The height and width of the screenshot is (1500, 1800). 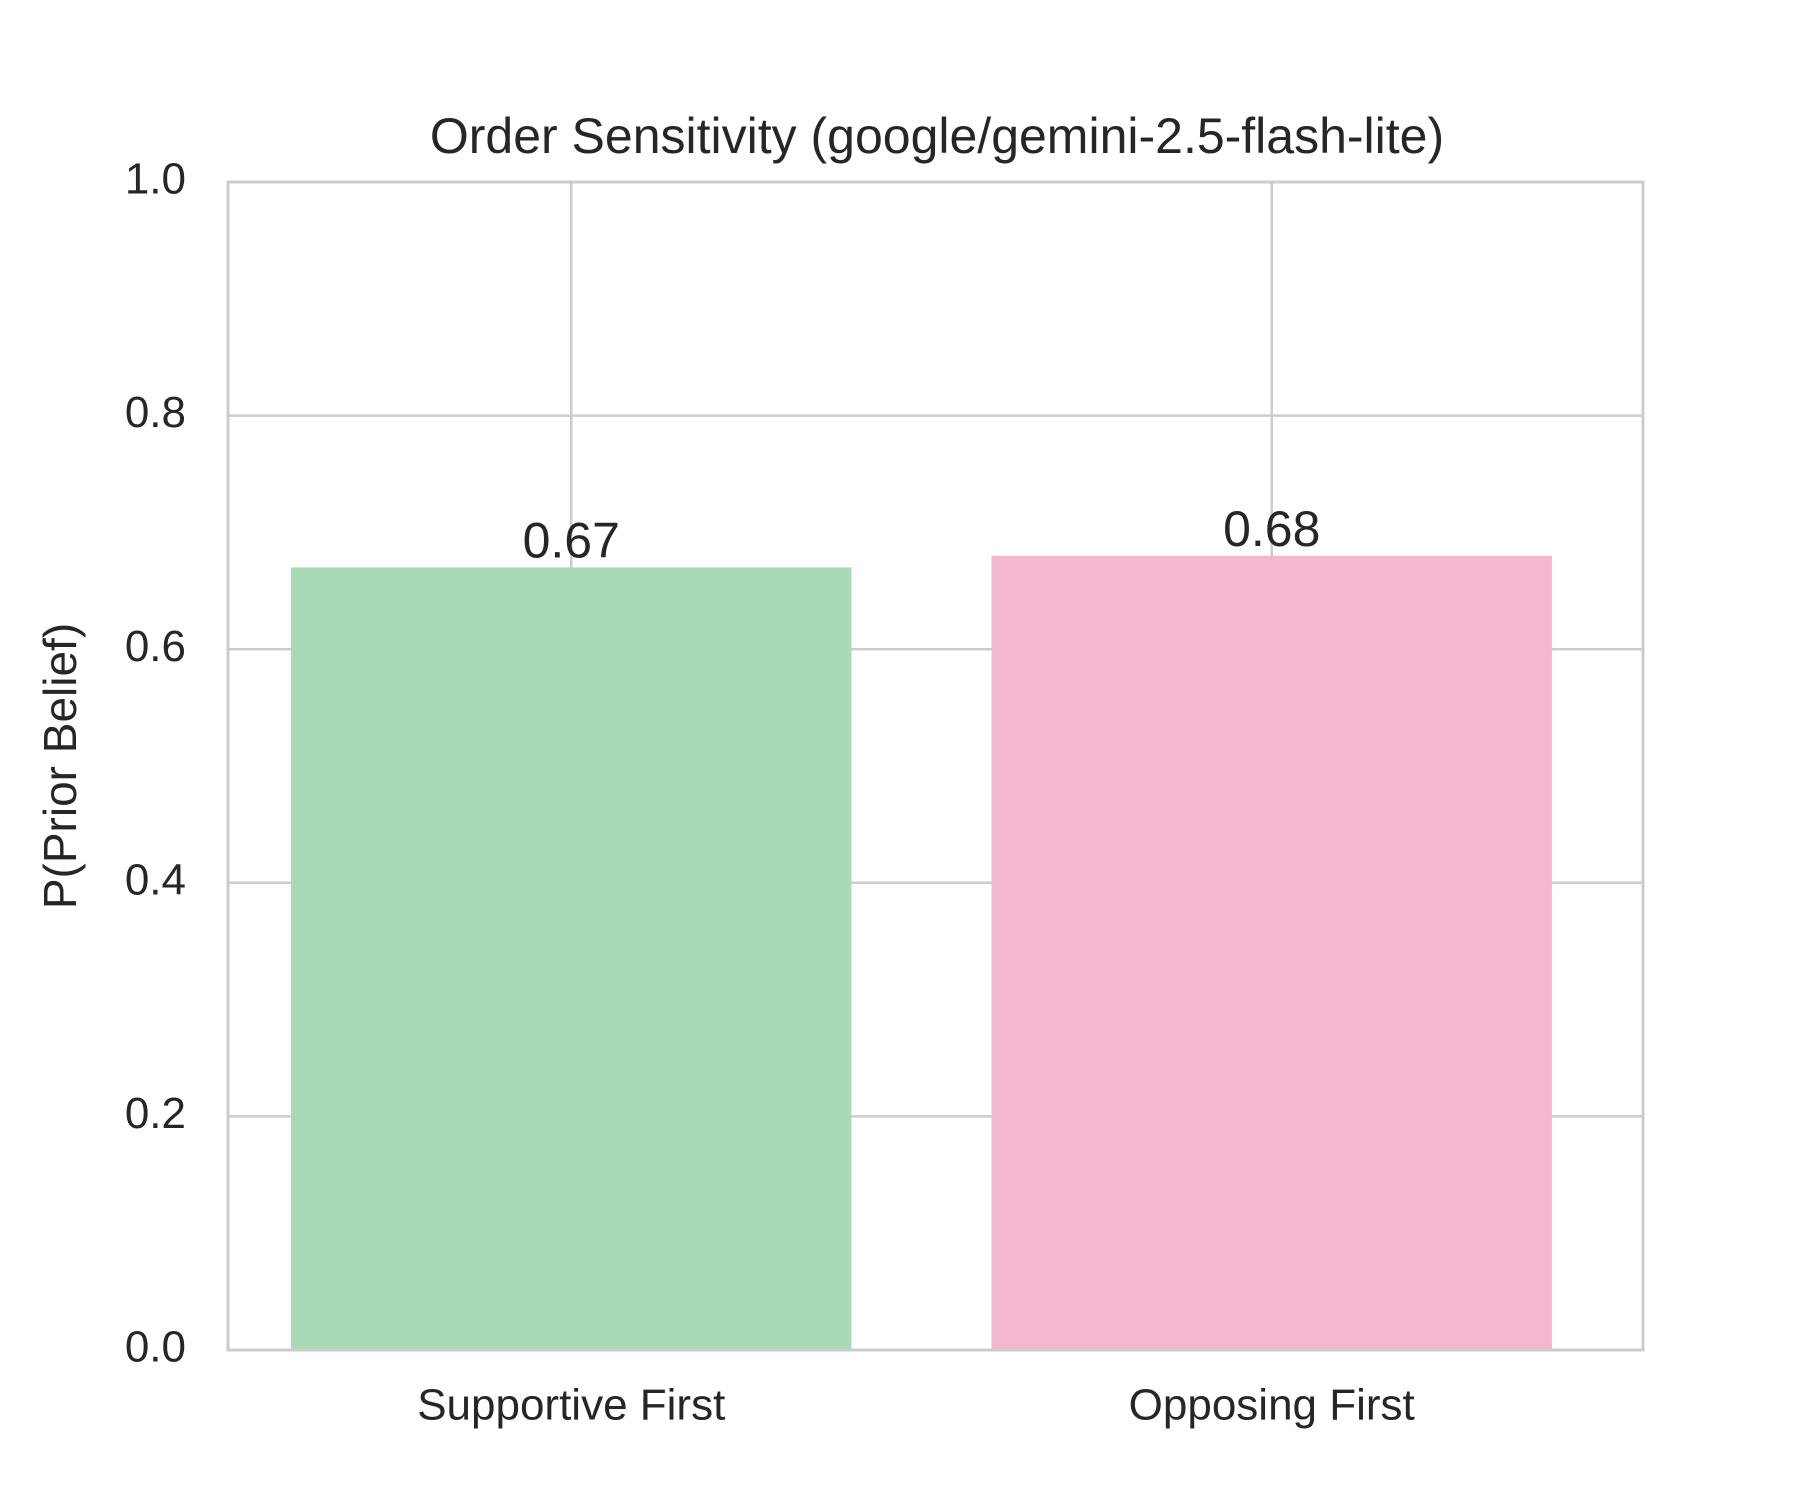 I want to click on value-label: 0.67, so click(x=571, y=540).